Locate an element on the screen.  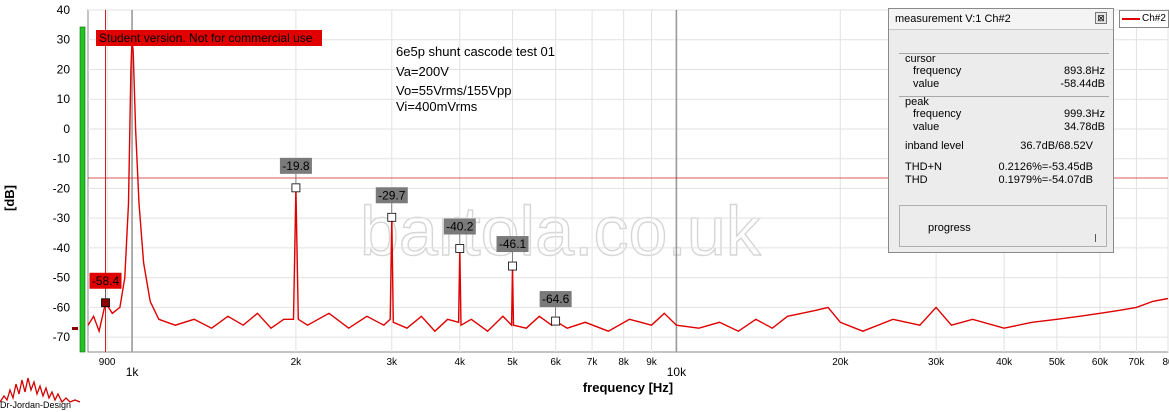
x-tick-label: 80 is located at coordinates (1165, 362).